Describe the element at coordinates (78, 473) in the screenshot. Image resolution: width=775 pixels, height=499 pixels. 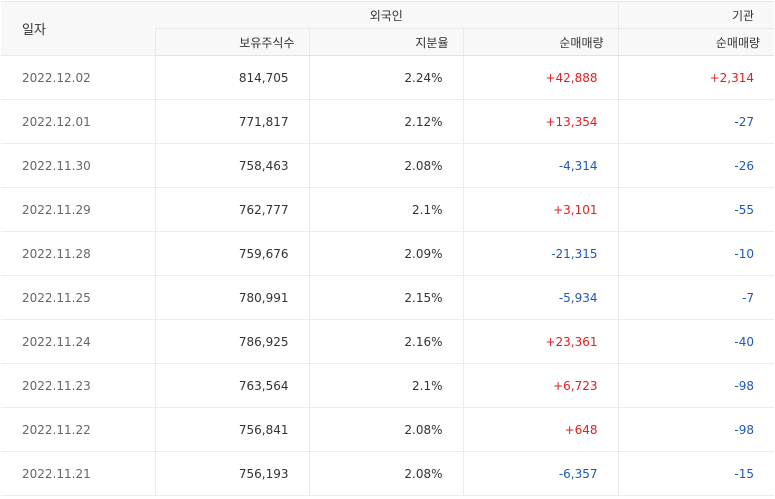
I see `date-cell: 2022.11.21` at that location.